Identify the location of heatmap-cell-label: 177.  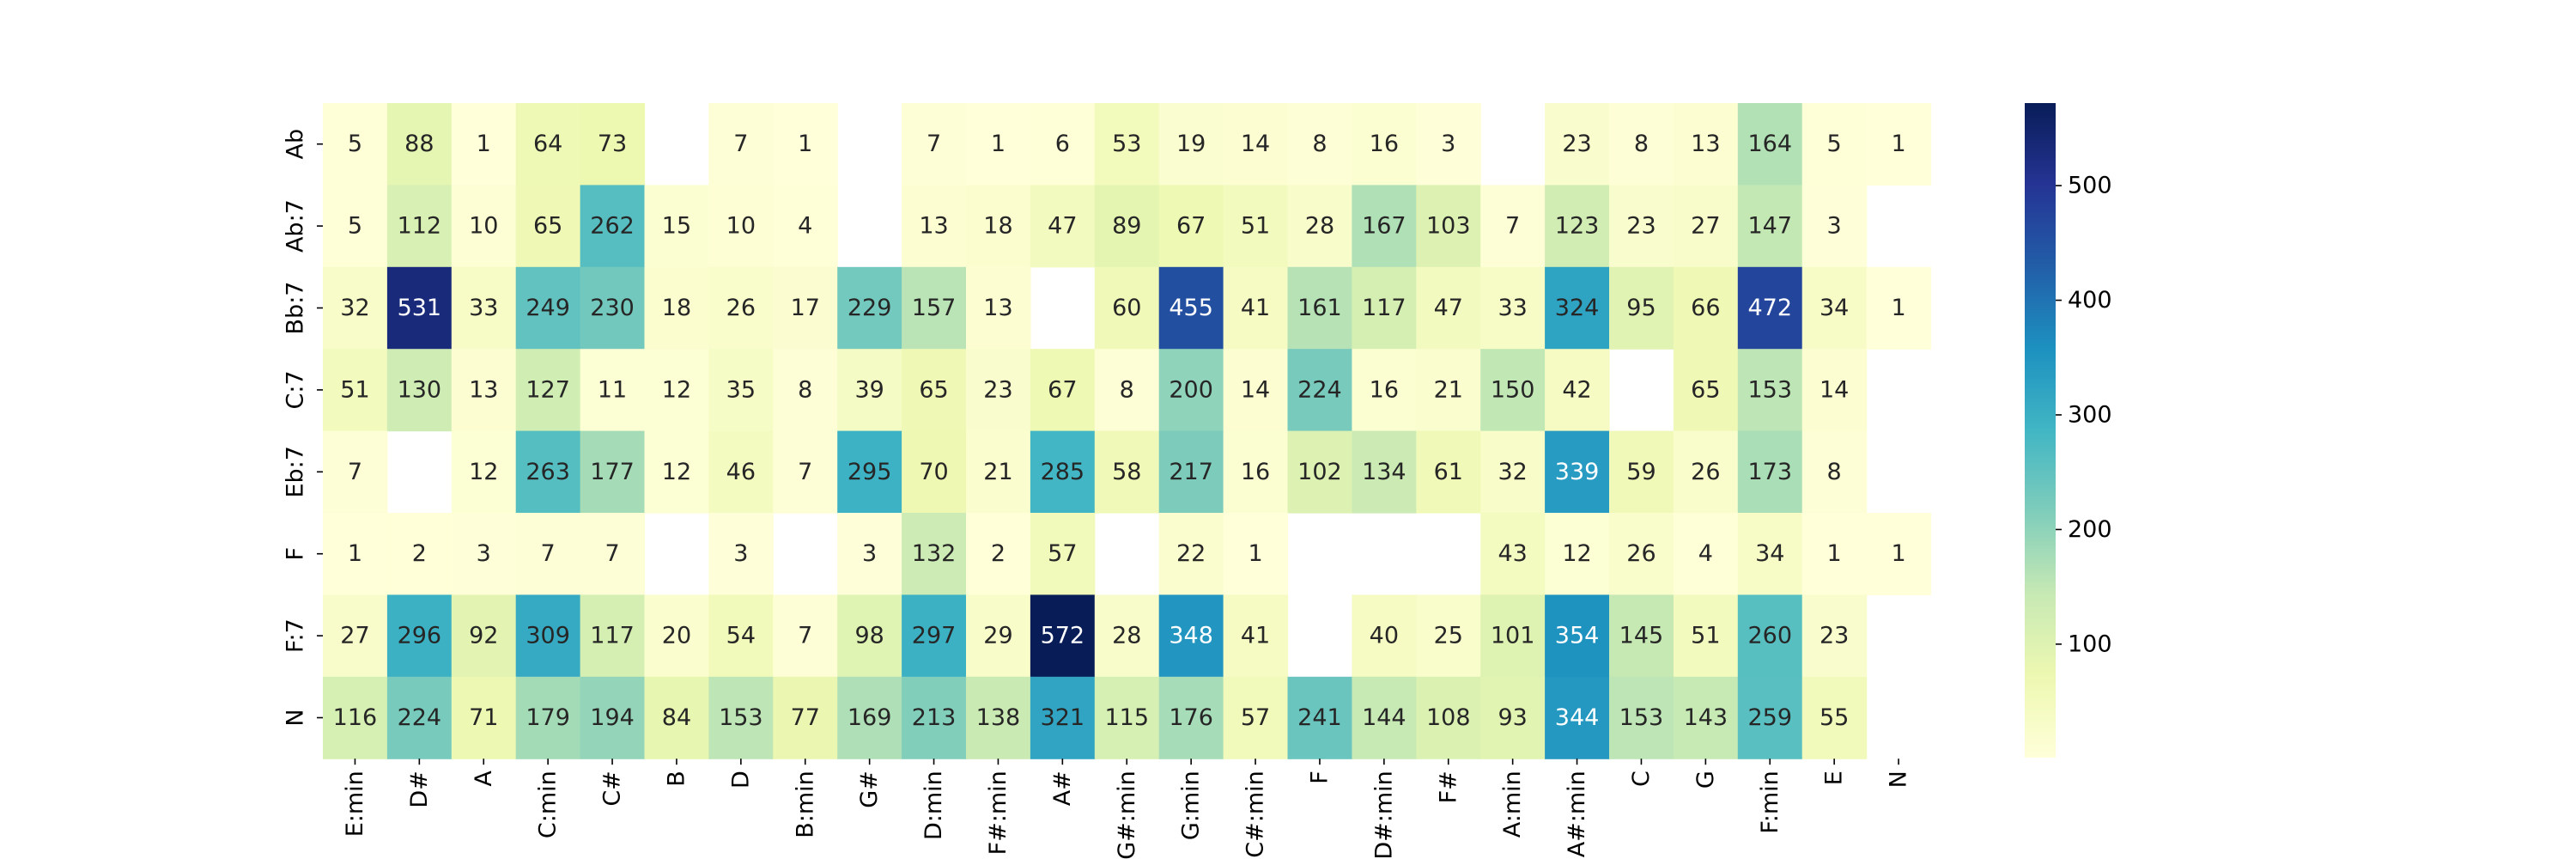
(612, 472).